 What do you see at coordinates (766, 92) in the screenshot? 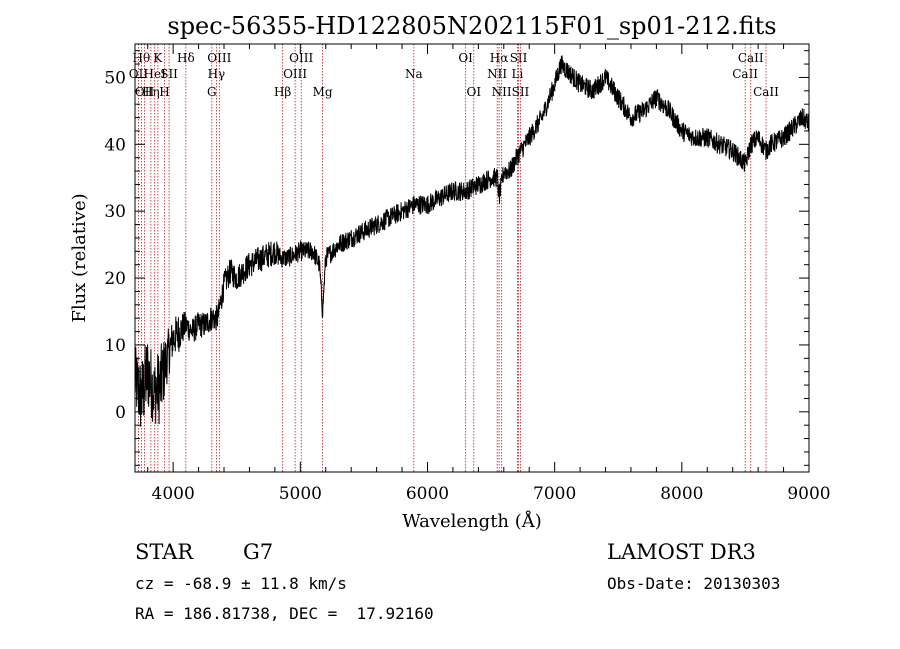
I see `line-marker-label-27: CaII` at bounding box center [766, 92].